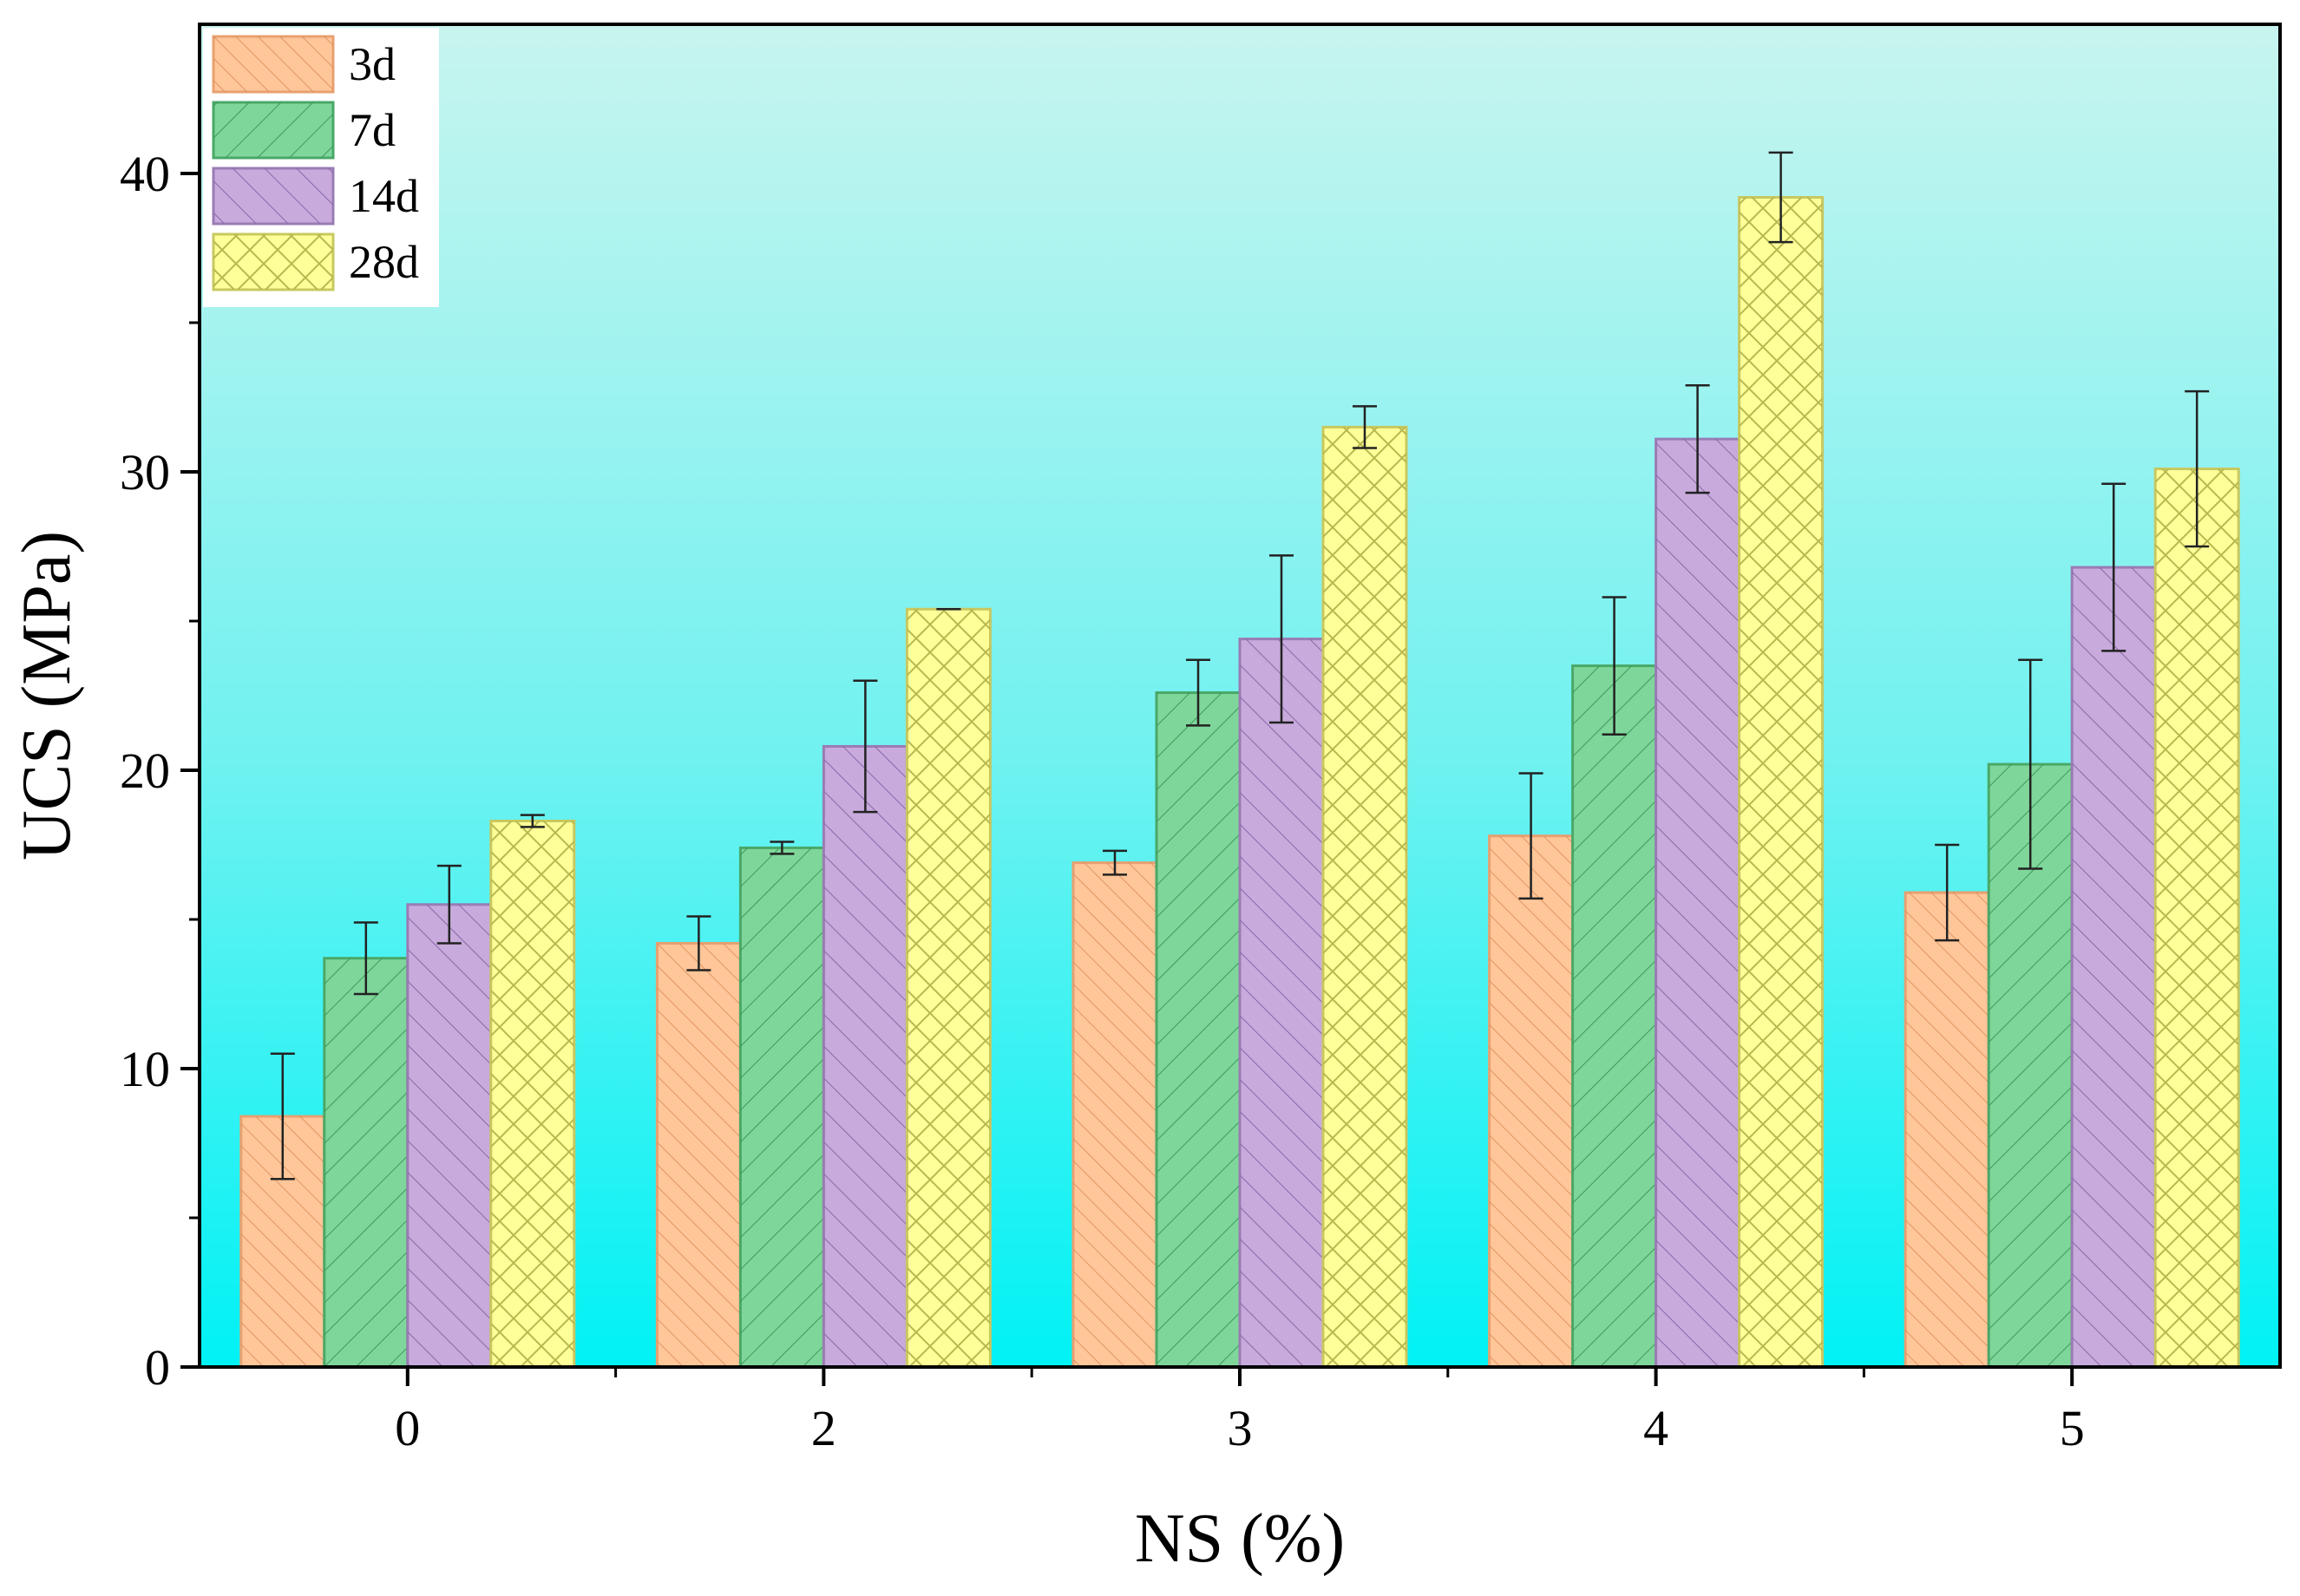 The height and width of the screenshot is (1596, 2300). Describe the element at coordinates (1947, 1130) in the screenshot. I see `bar-3d-ns-5-hatch` at that location.